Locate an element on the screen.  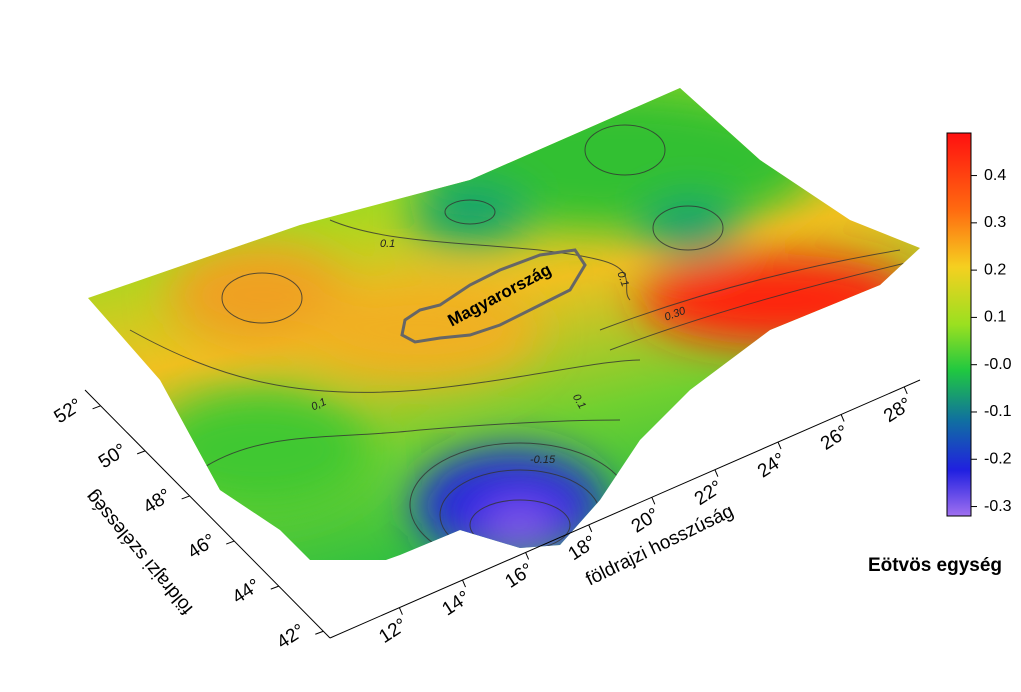
x-axis-title: földrajzi hosszúság is located at coordinates (660, 546).